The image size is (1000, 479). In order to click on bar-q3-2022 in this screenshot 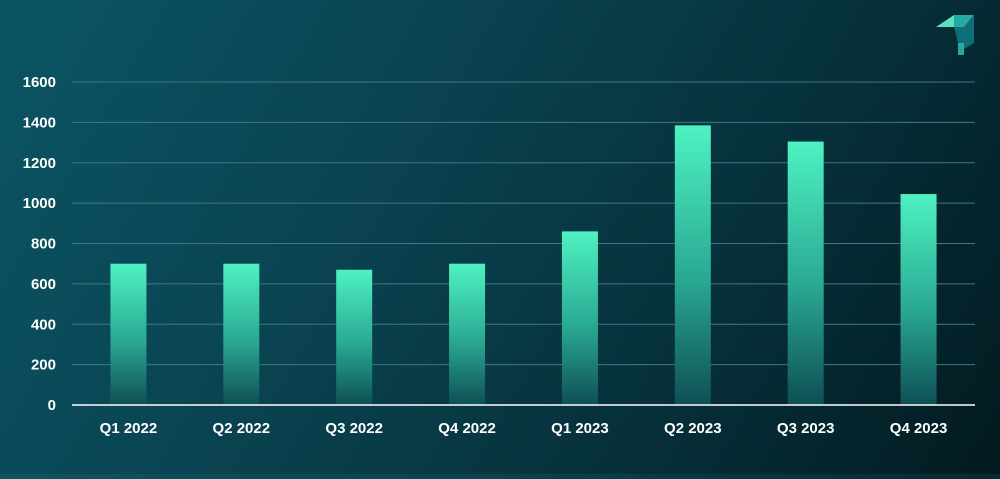, I will do `click(354, 337)`.